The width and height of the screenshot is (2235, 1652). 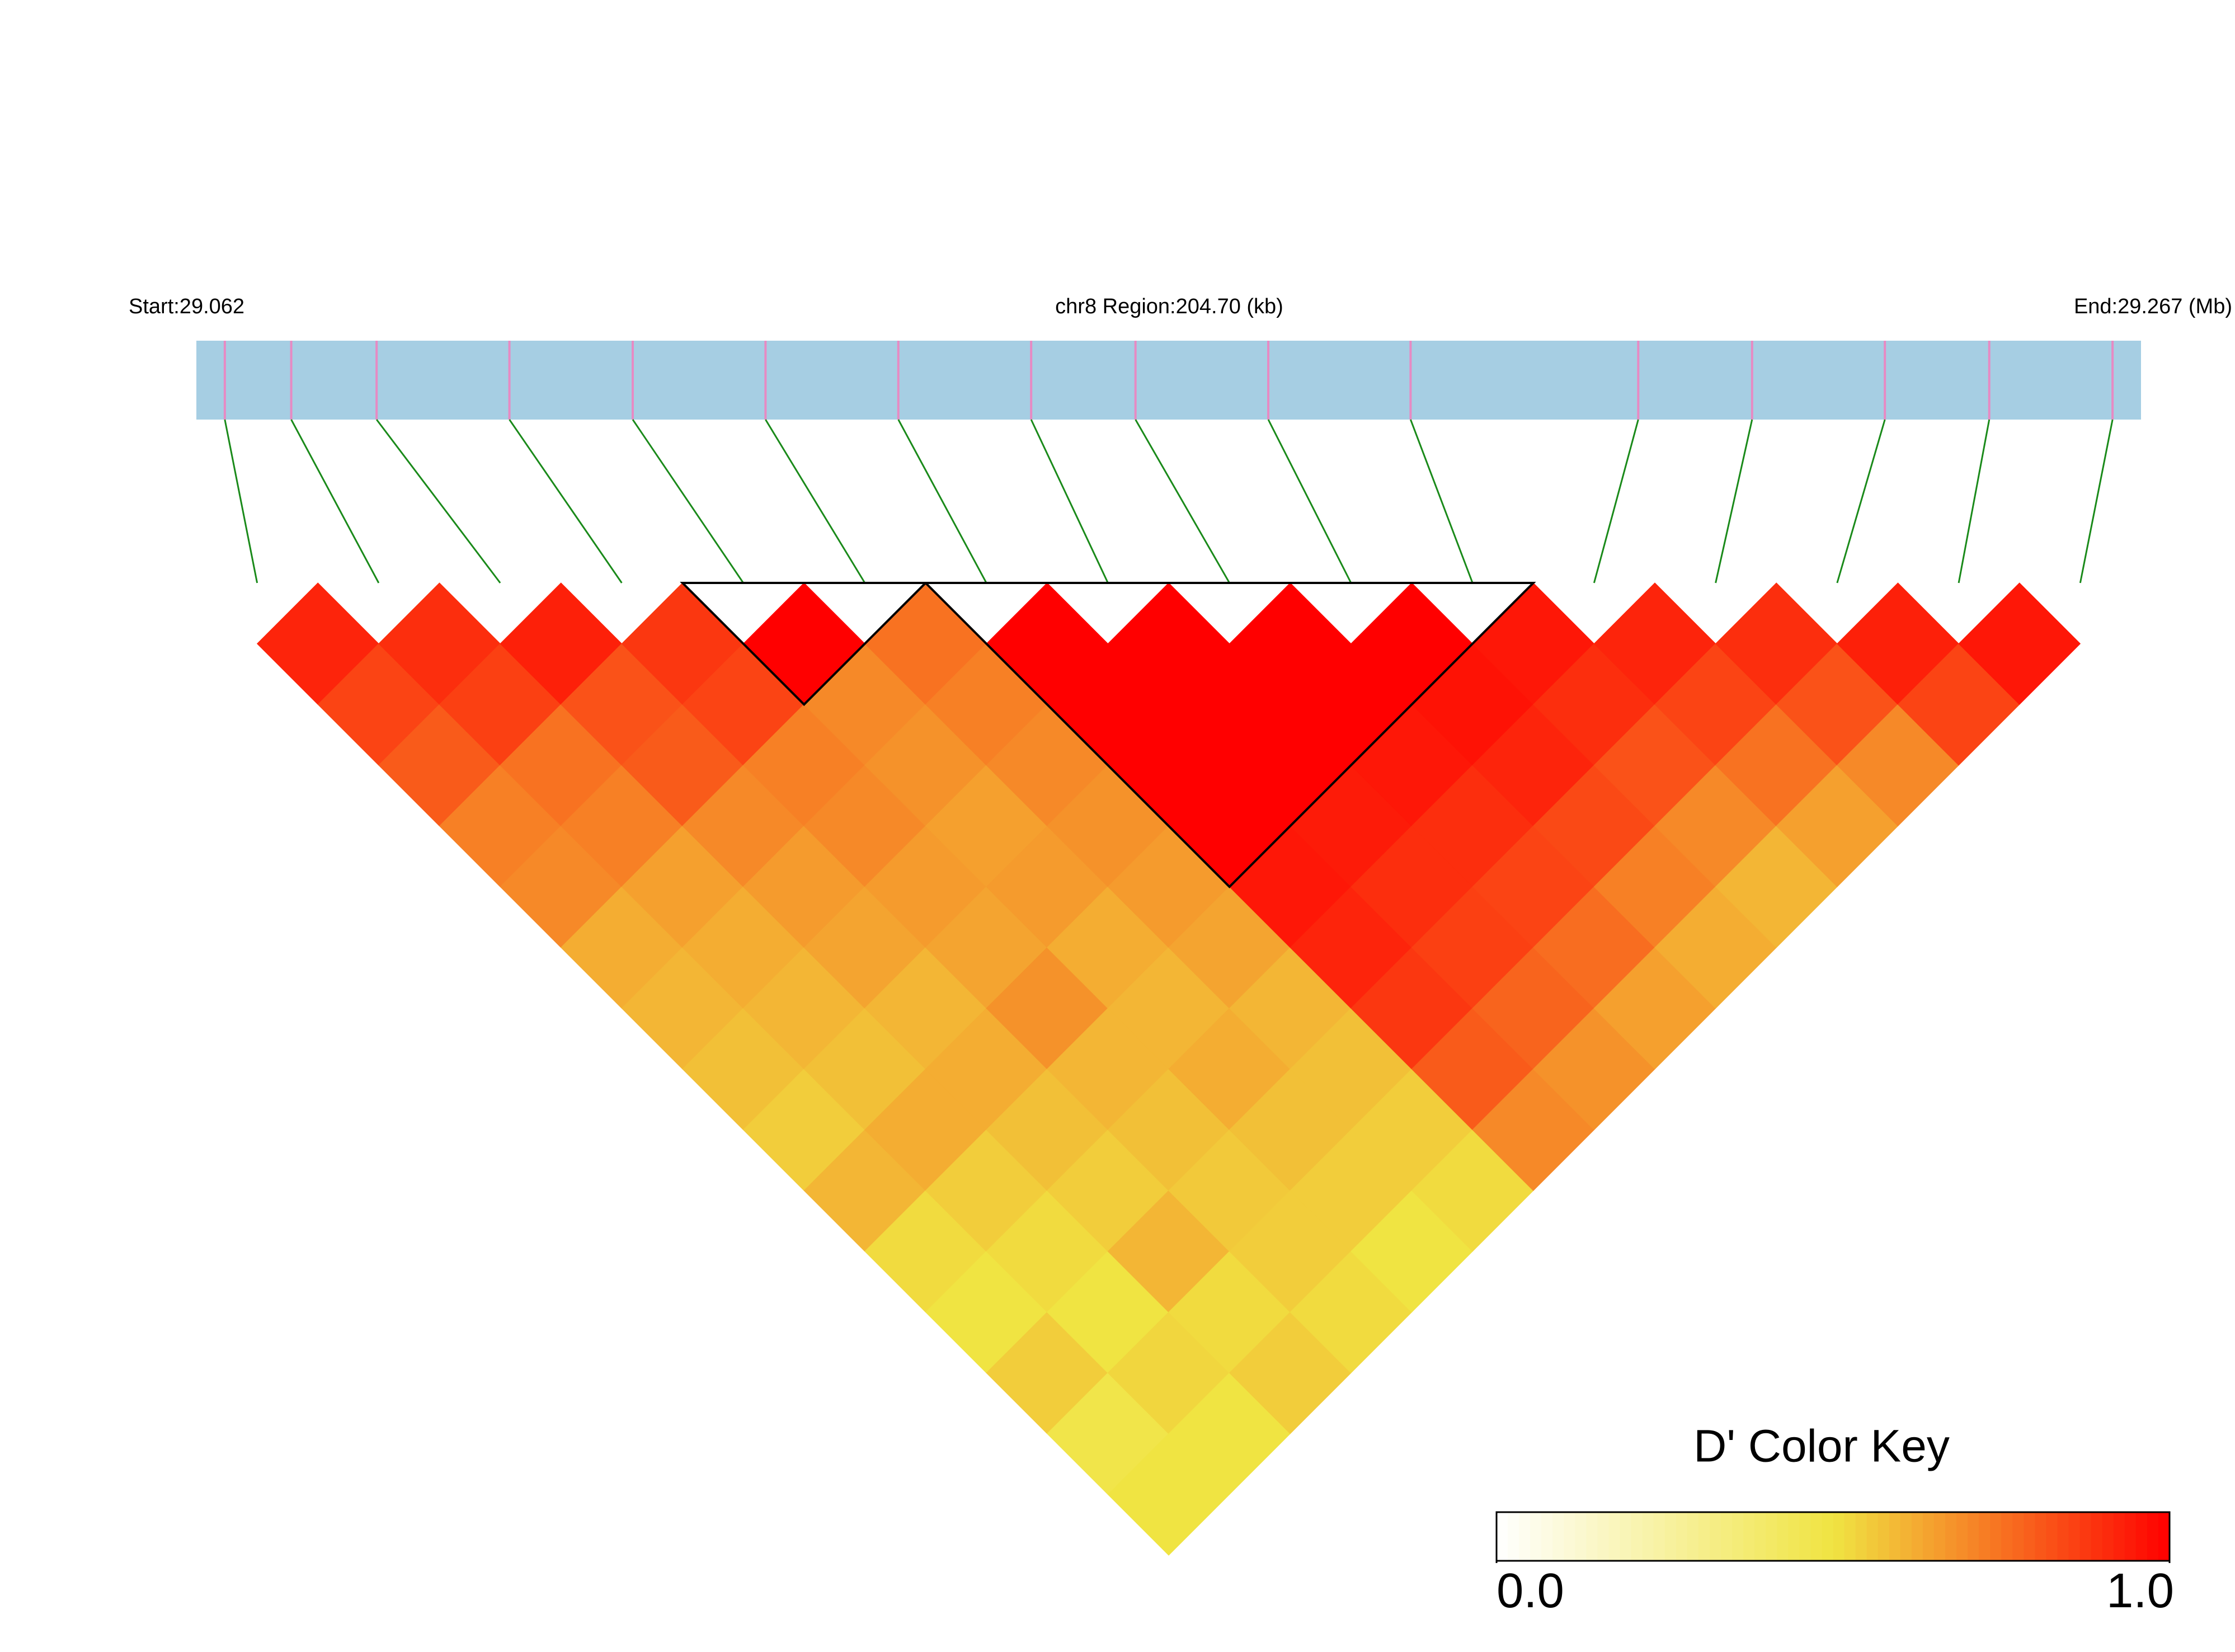 What do you see at coordinates (1821, 1446) in the screenshot?
I see `legend-title: D' Color Key` at bounding box center [1821, 1446].